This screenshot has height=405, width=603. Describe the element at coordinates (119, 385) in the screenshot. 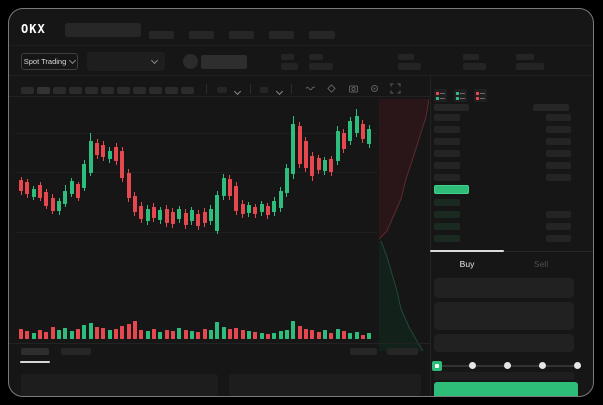

I see `open-orders-panel` at that location.